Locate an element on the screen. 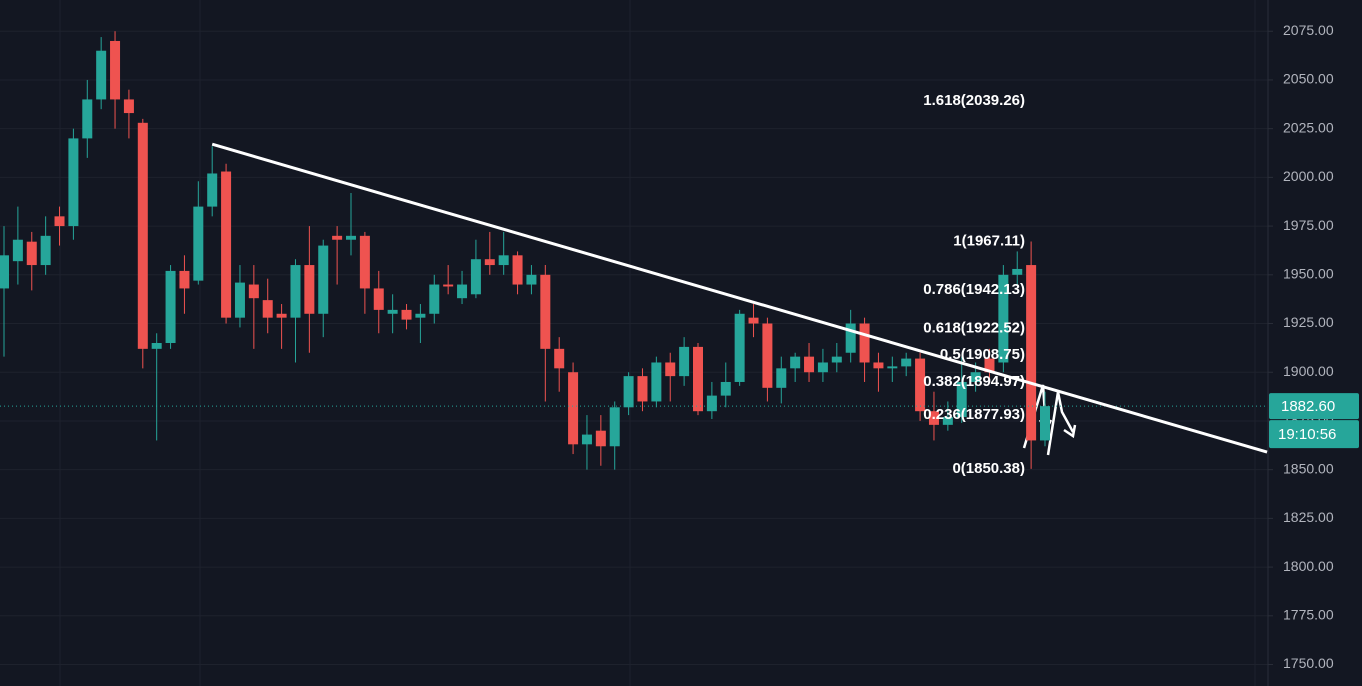  price-tag is located at coordinates (1314, 406).